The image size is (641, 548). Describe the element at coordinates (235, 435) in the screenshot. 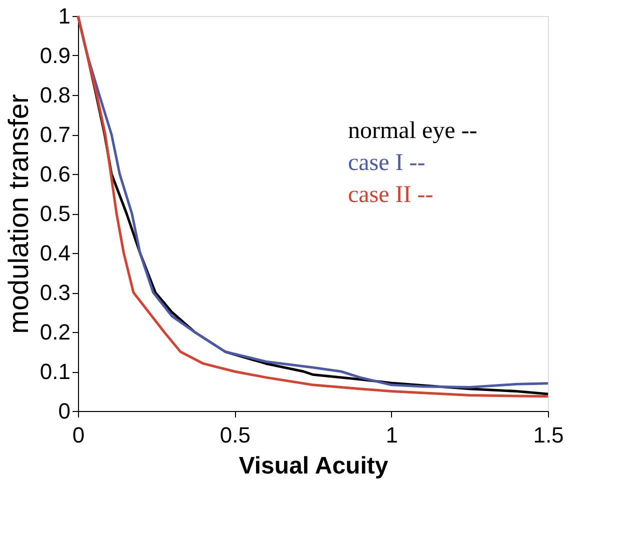

I see `x-tick-label: 0.5` at that location.